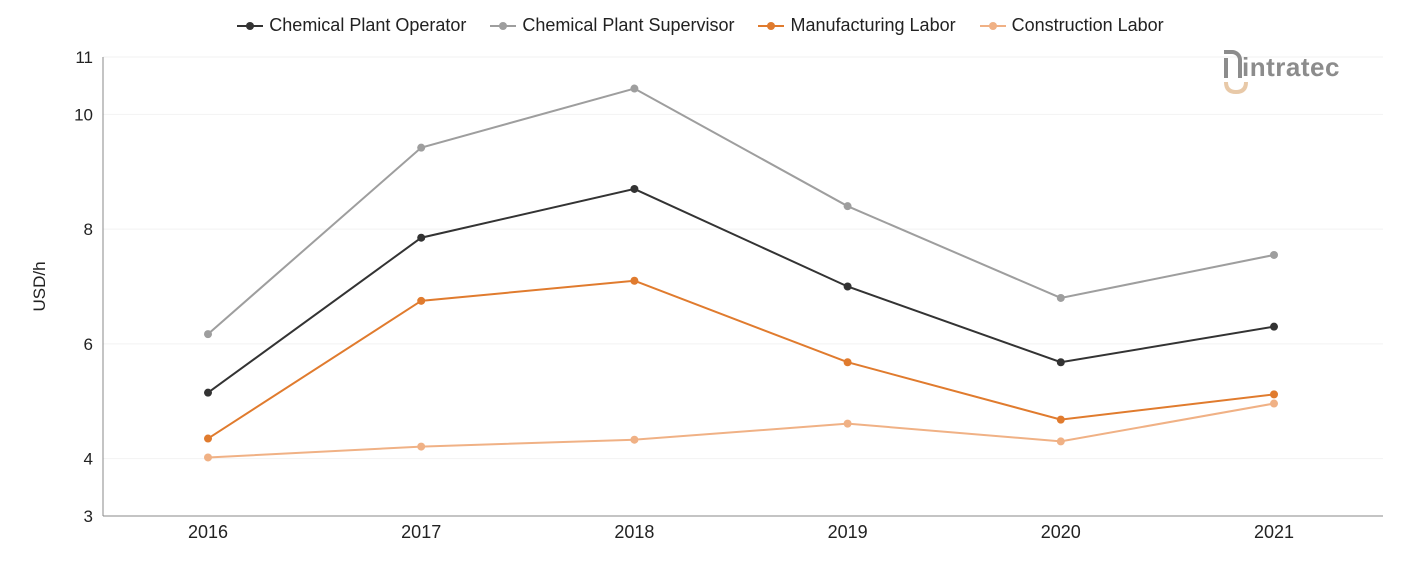  What do you see at coordinates (368, 25) in the screenshot?
I see `legend-label: Chemical Plant Operator` at bounding box center [368, 25].